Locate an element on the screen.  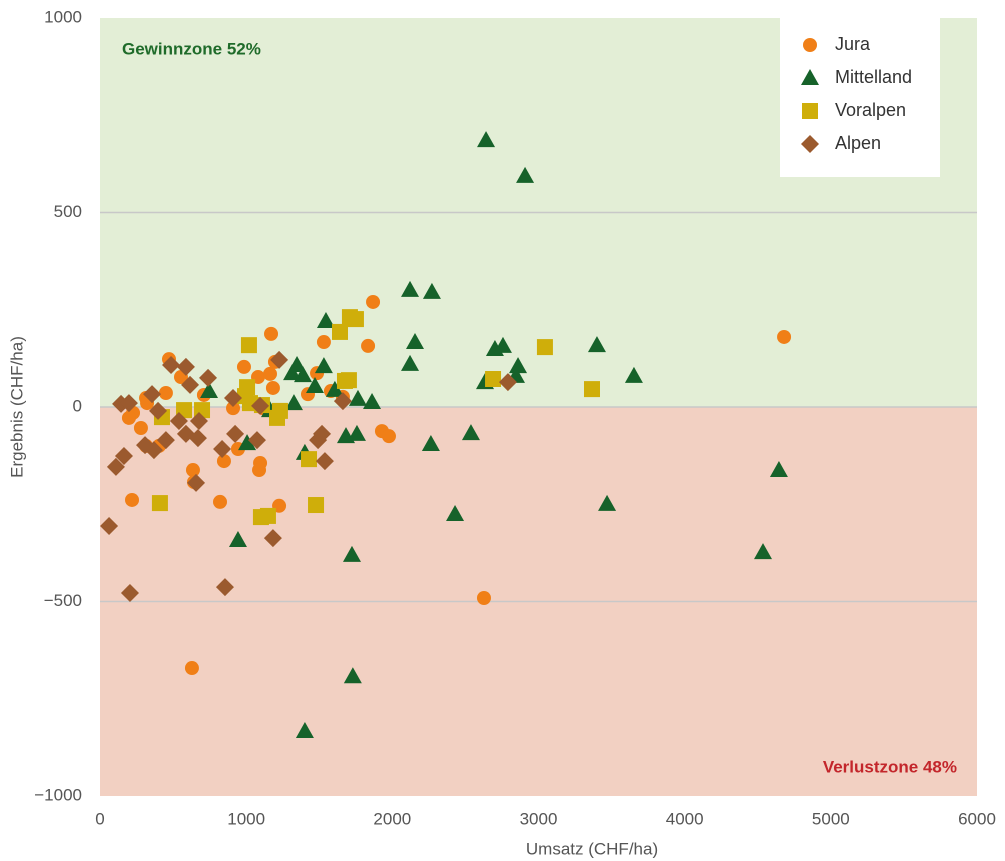
y-axis-title: Ergebnis (CHF/ha) is located at coordinates (16, 407).